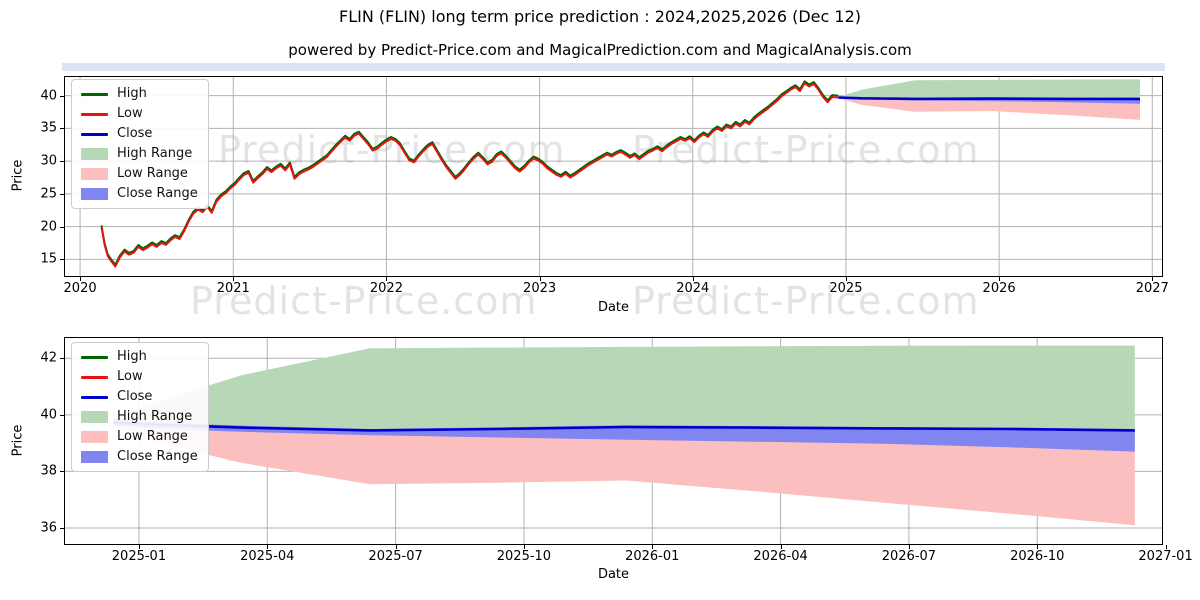 Image resolution: width=1200 pixels, height=600 pixels. What do you see at coordinates (233, 288) in the screenshot?
I see `x-tick-label: 2021` at bounding box center [233, 288].